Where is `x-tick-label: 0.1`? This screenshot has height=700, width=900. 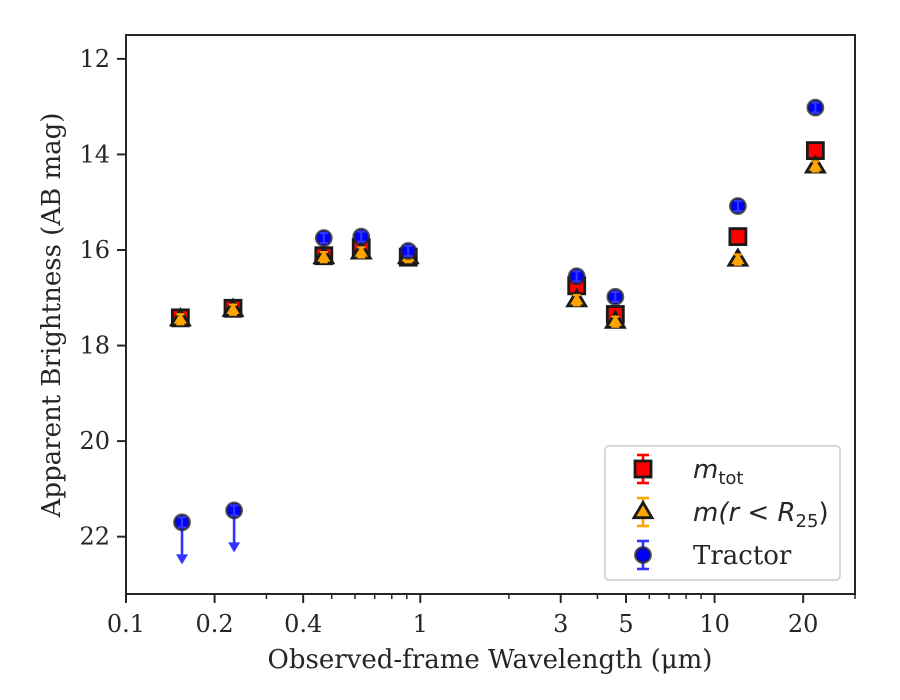
x-tick-label: 0.1 is located at coordinates (126, 624).